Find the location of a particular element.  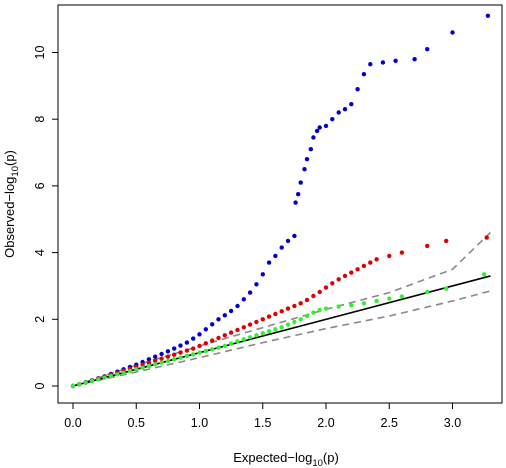

x-tick-label: 0.0 is located at coordinates (72, 423).